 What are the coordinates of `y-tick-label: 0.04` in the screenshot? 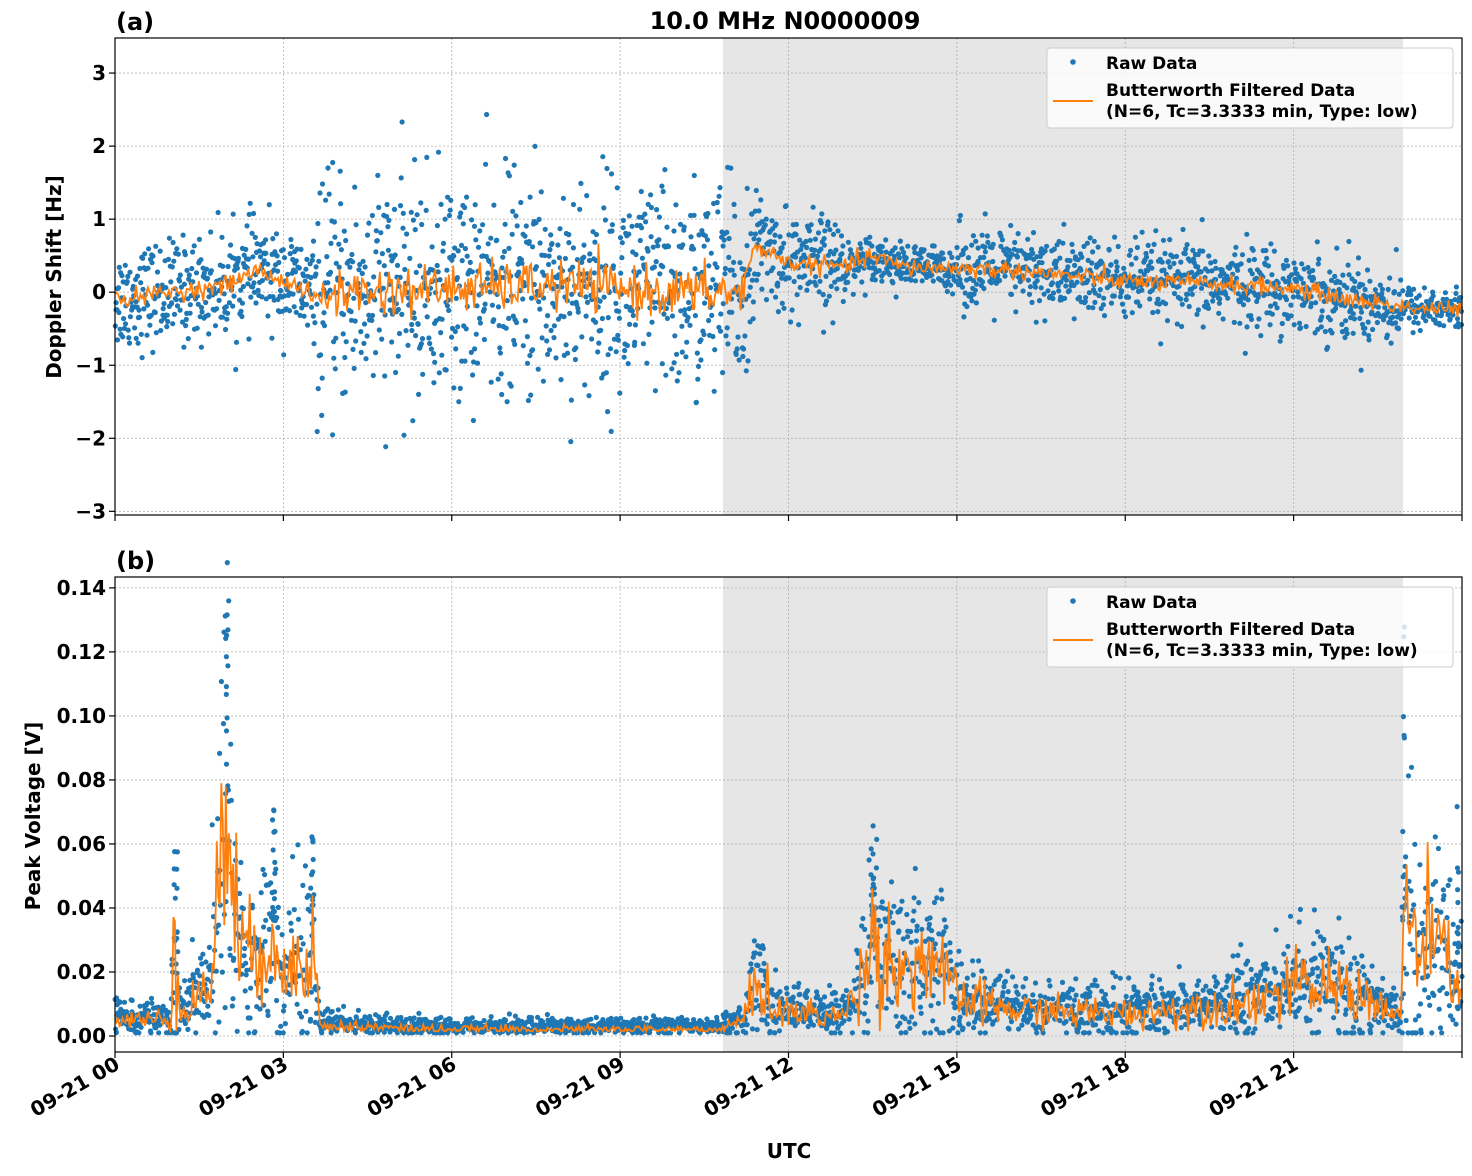 It's located at (81, 908).